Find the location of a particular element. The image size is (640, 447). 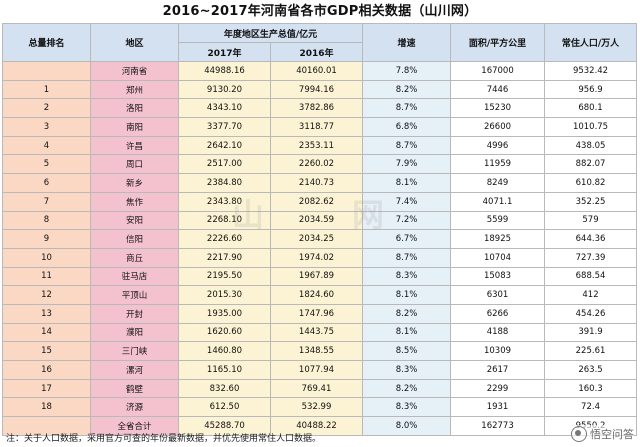

region-cell: 南阳 is located at coordinates (134, 127).